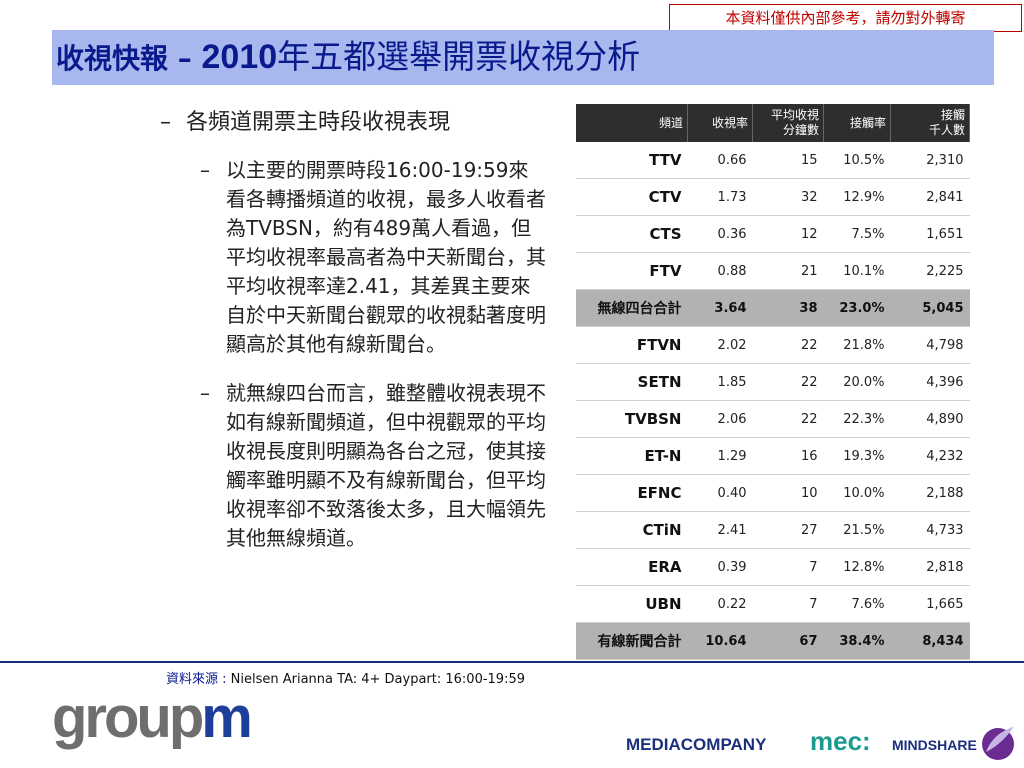 The image size is (1024, 768). Describe the element at coordinates (857, 641) in the screenshot. I see `cell-reach: 38.4%` at that location.